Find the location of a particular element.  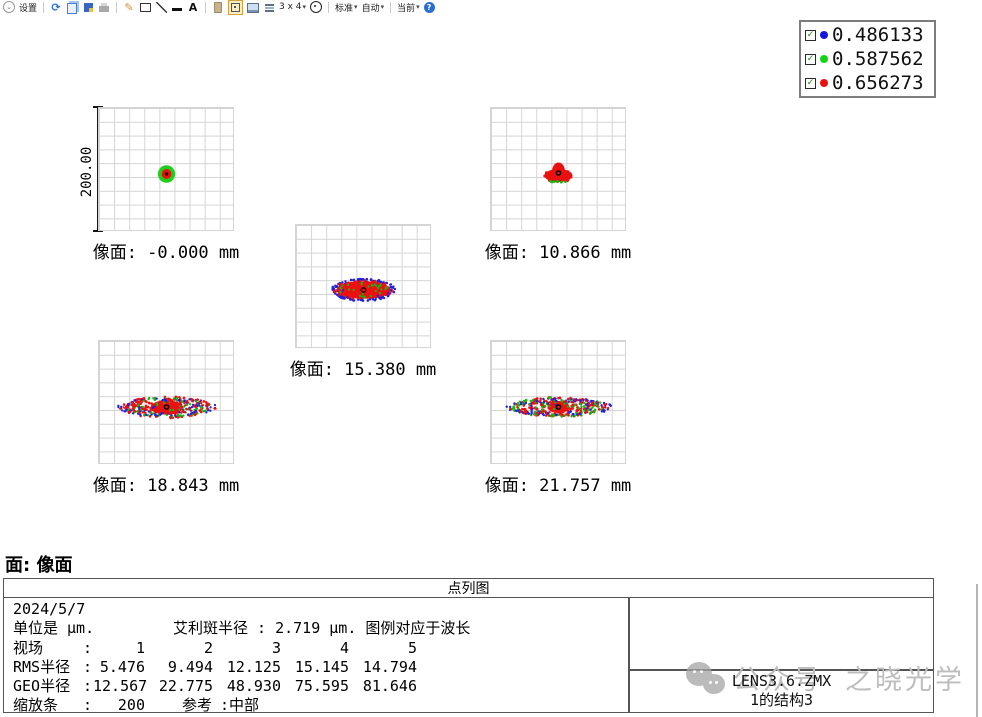

wavelength-value: 0.486133 is located at coordinates (878, 35).